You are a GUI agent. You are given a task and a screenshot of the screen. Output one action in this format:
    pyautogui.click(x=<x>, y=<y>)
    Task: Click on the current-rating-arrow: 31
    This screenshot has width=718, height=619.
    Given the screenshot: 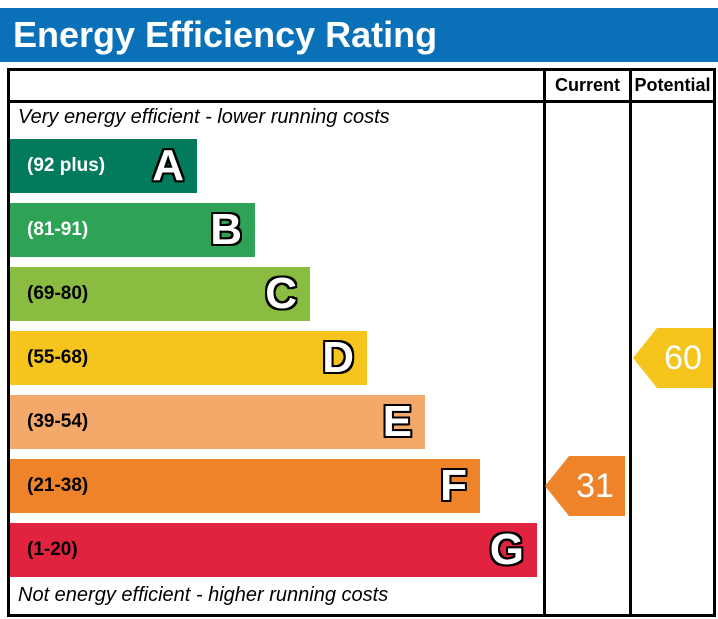 What is the action you would take?
    pyautogui.click(x=585, y=486)
    